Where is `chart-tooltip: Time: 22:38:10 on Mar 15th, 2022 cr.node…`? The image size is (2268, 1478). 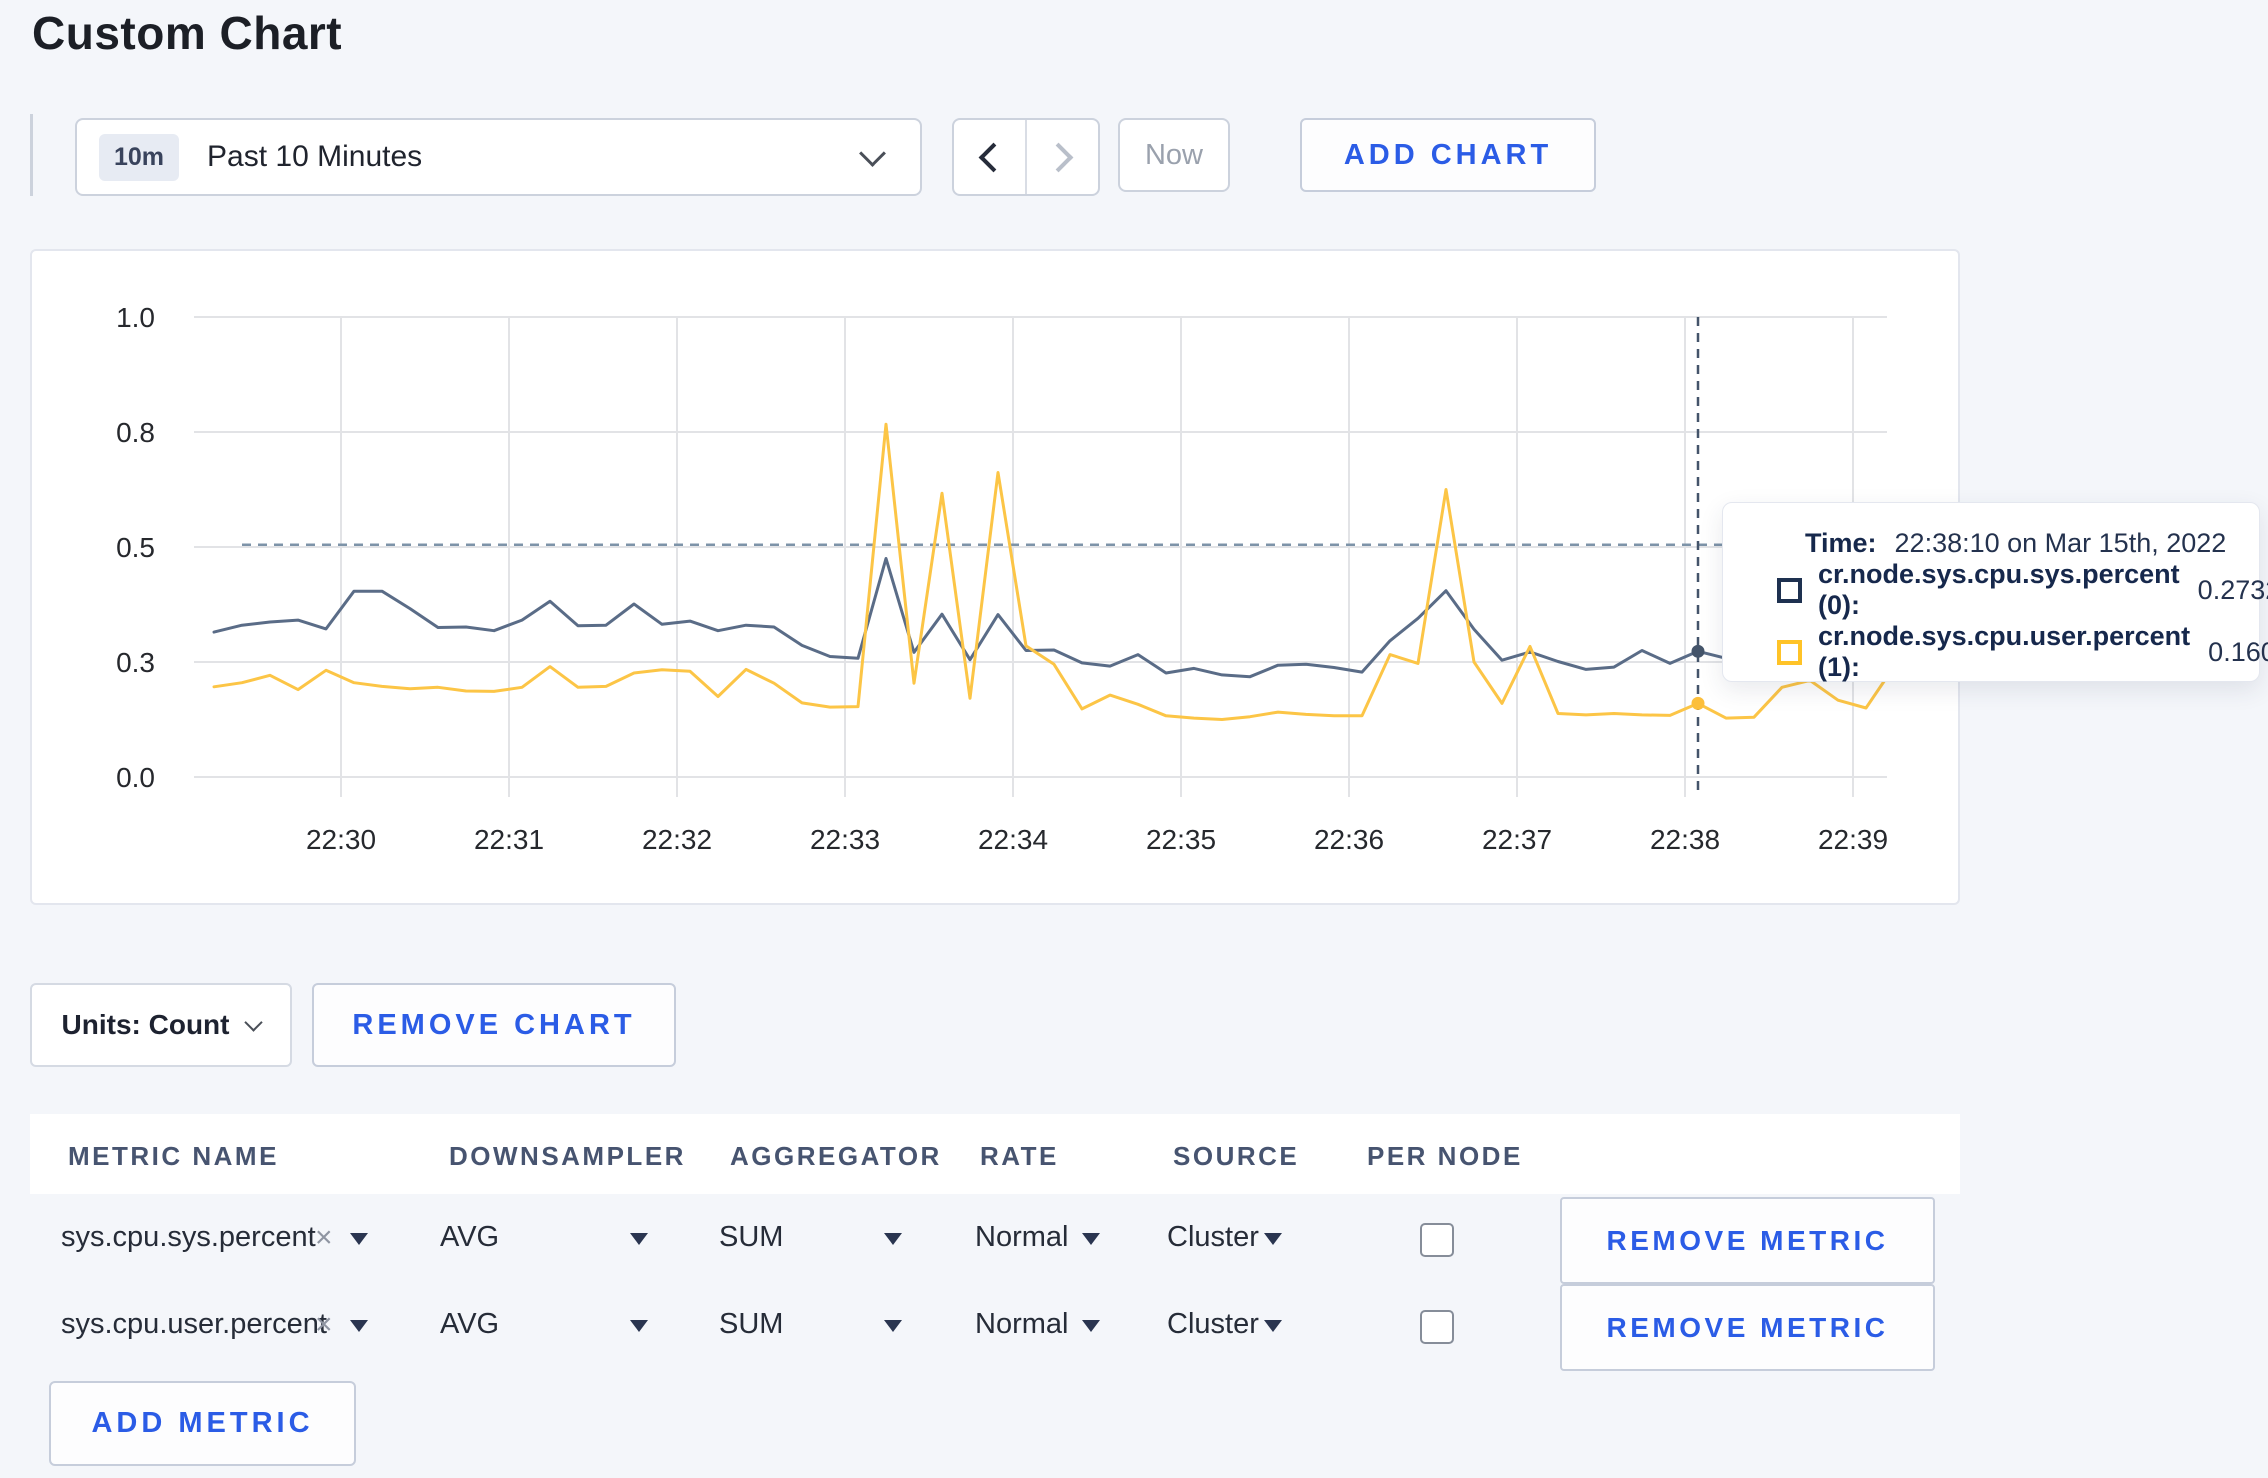
chart-tooltip: Time: 22:38:10 on Mar 15th, 2022 cr.node… is located at coordinates (1995, 592).